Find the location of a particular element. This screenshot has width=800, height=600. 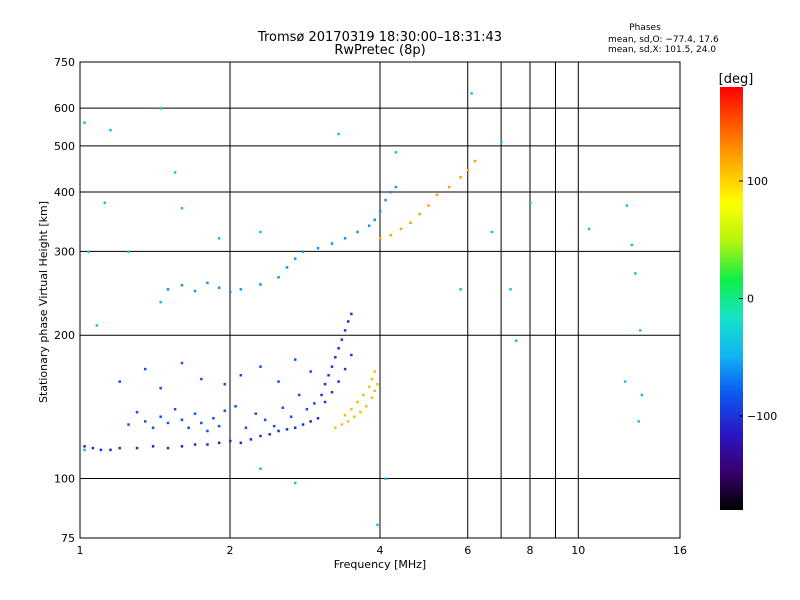

chart-title: Tromsø 20170319 18:30:00–18:31:43 is located at coordinates (379, 37).